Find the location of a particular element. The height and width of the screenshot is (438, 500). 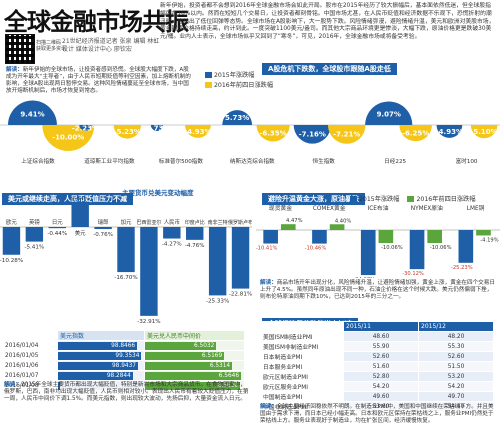

fx-cny-cell: 6.5314 is located at coordinates (194, 365).